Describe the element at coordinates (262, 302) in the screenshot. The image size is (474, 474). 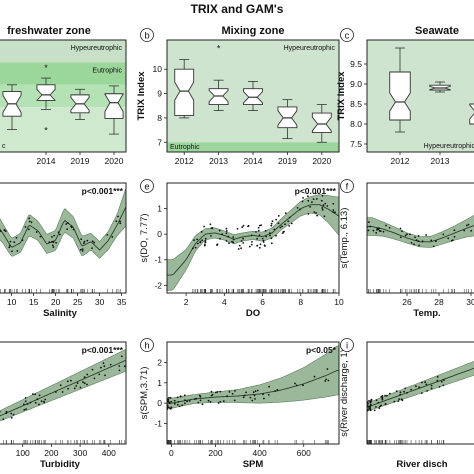
I see `x-tick-label-e-2: 6` at that location.